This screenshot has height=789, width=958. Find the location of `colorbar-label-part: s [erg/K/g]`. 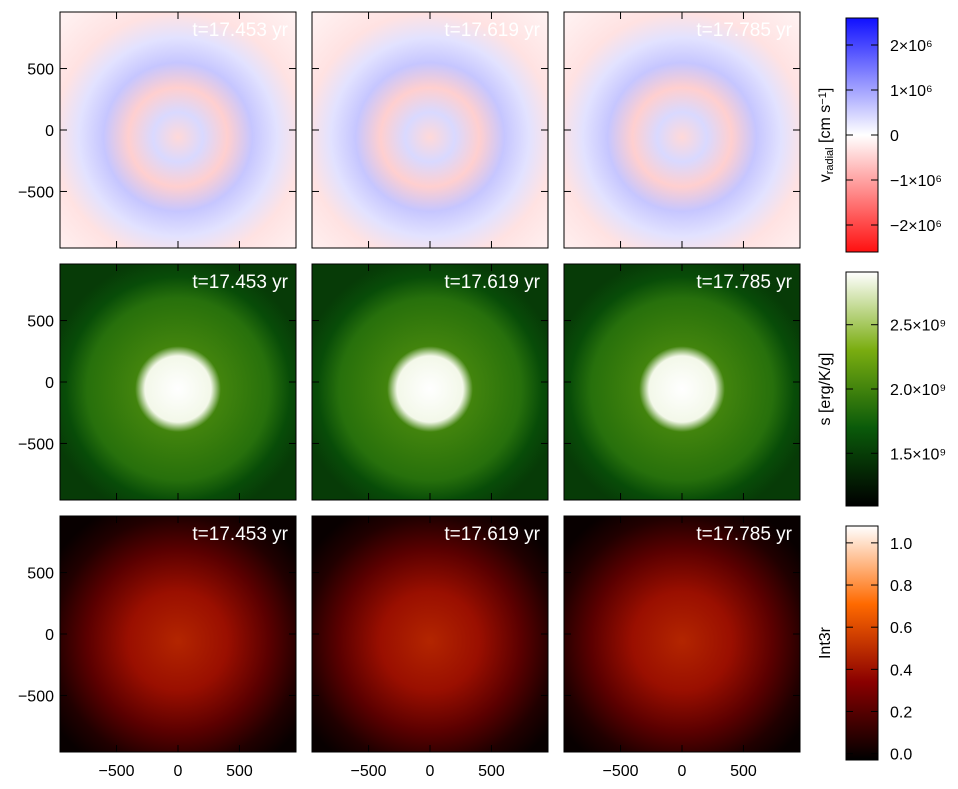

colorbar-label-part: s [erg/K/g] is located at coordinates (825, 389).